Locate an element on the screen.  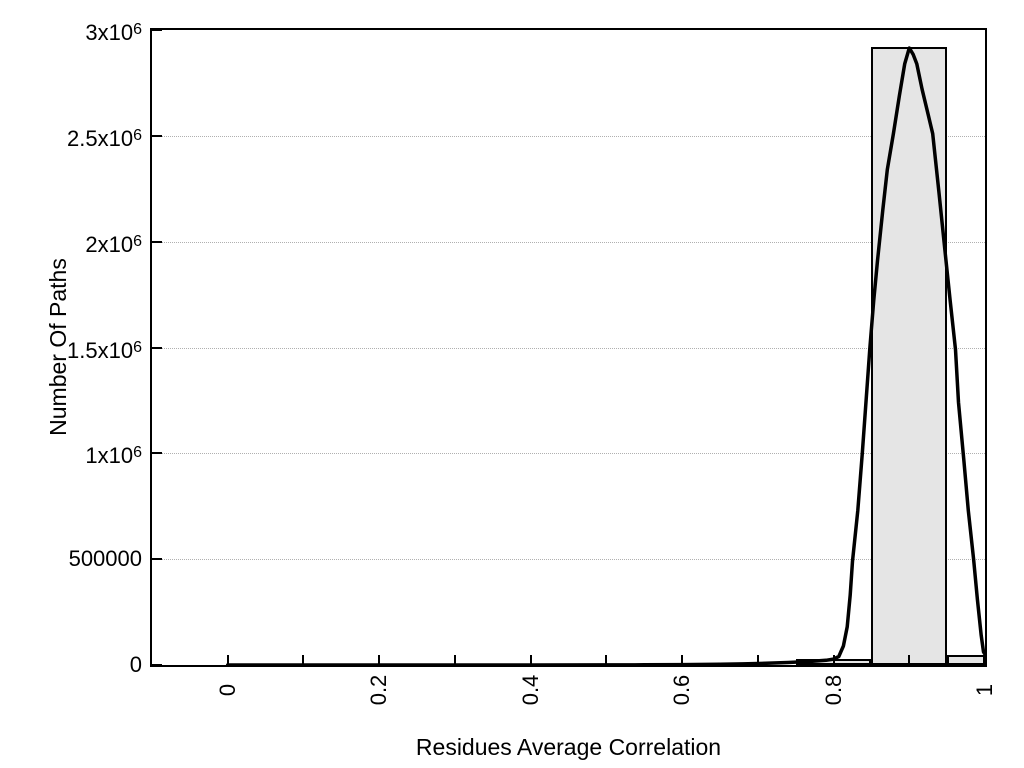
x-tick-label: 1 is located at coordinates (984, 690).